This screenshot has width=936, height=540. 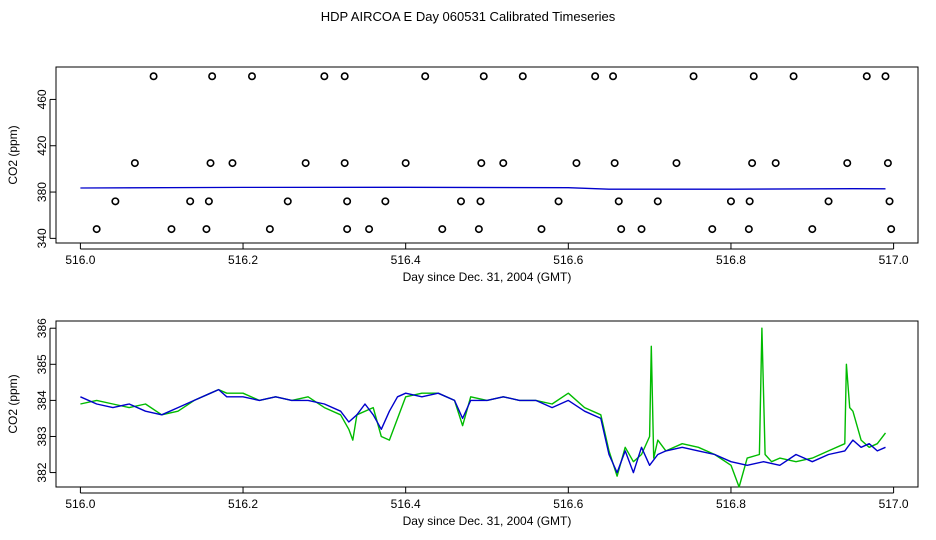 What do you see at coordinates (42, 145) in the screenshot?
I see `y-tick-label: 420` at bounding box center [42, 145].